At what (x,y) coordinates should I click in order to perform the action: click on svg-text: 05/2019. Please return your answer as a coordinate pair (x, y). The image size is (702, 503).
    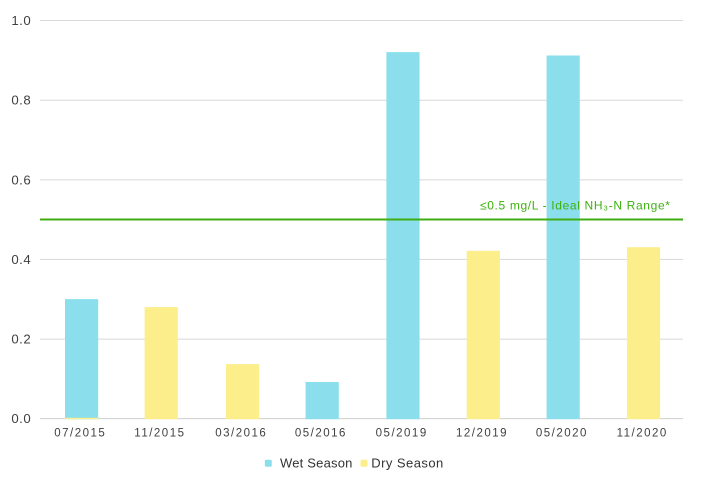
    Looking at the image, I should click on (402, 434).